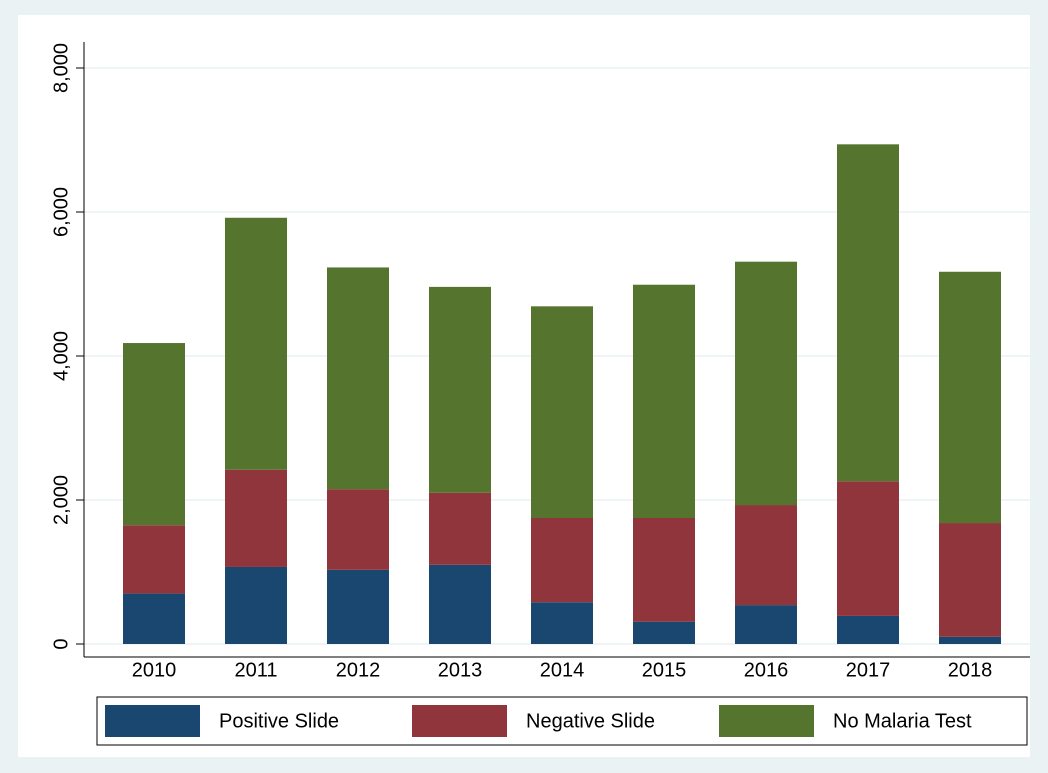  What do you see at coordinates (61, 356) in the screenshot?
I see `y-tick-label: 4,000` at bounding box center [61, 356].